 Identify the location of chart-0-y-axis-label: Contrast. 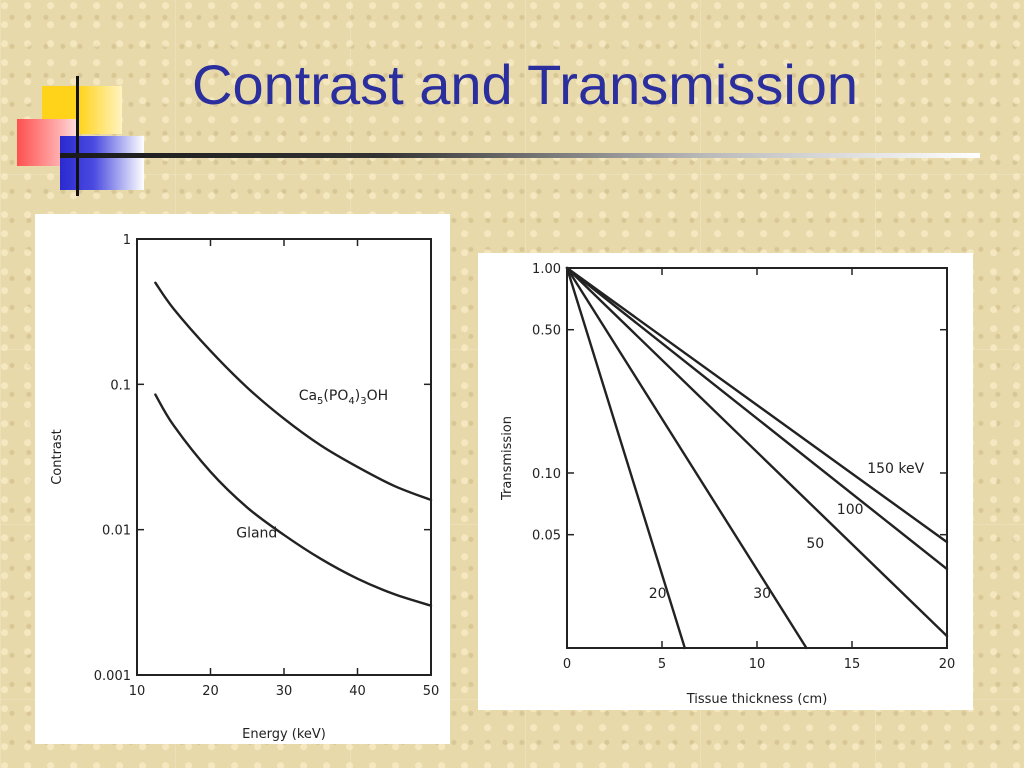
(57, 457).